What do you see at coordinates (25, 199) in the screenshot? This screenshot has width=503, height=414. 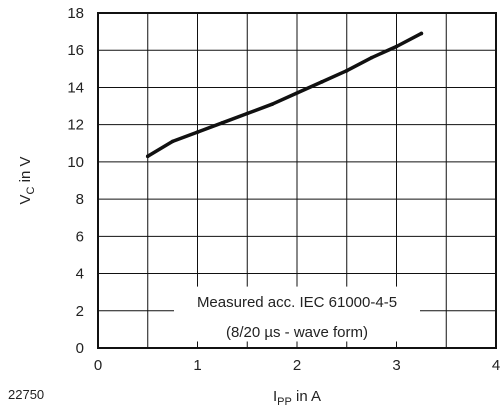 I see `y-axis-label-main: V` at bounding box center [25, 199].